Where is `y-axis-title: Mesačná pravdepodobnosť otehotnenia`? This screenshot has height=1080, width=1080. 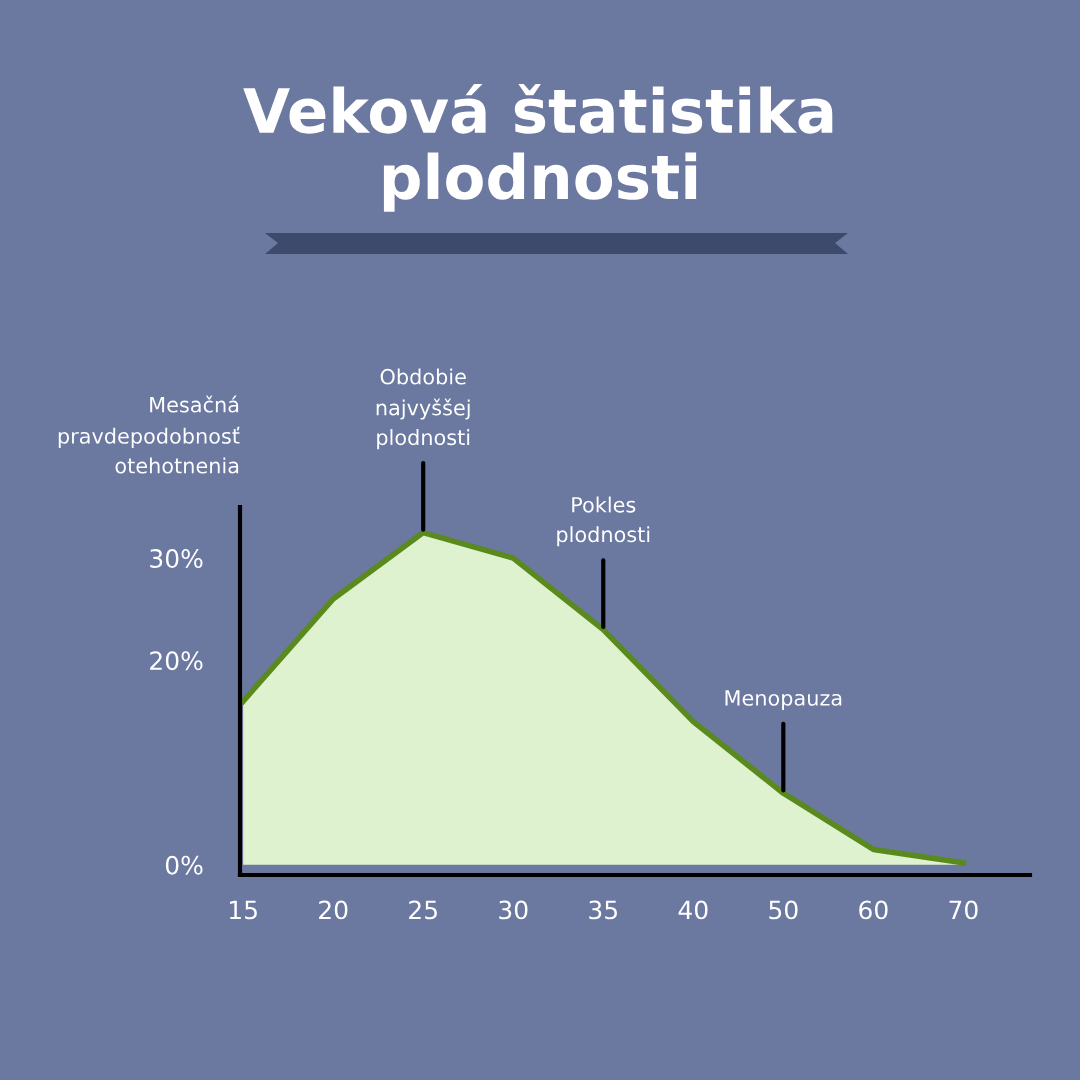
y-axis-title: Mesačná pravdepodobnosť otehotnenia is located at coordinates (149, 434).